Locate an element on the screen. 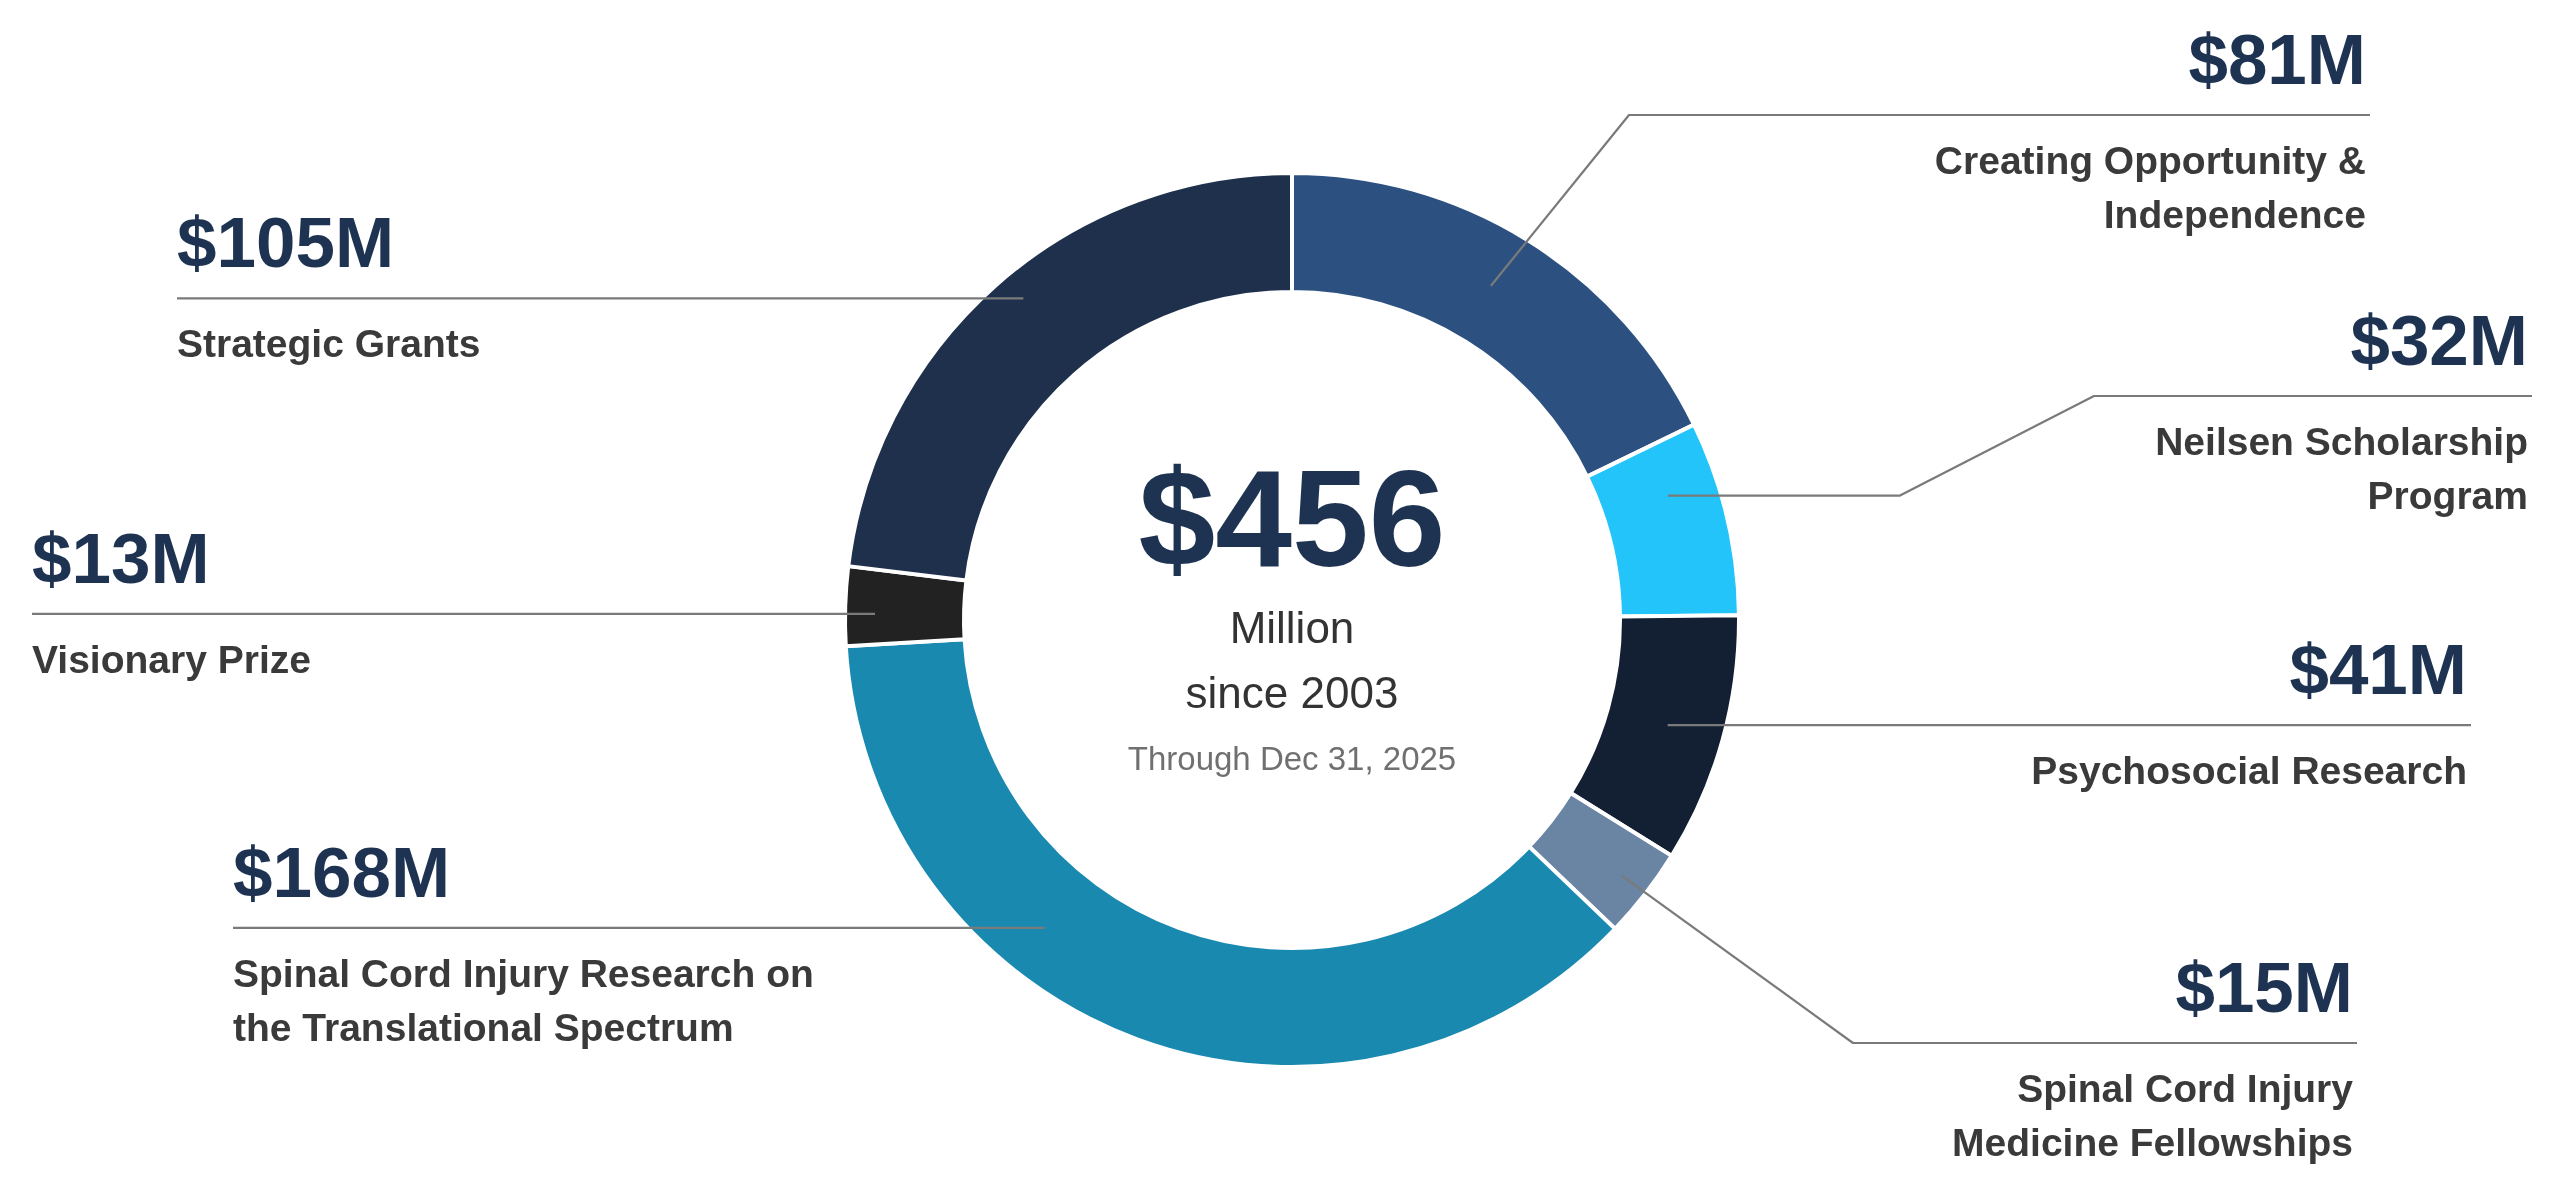  text: $456 is located at coordinates (1292, 518).